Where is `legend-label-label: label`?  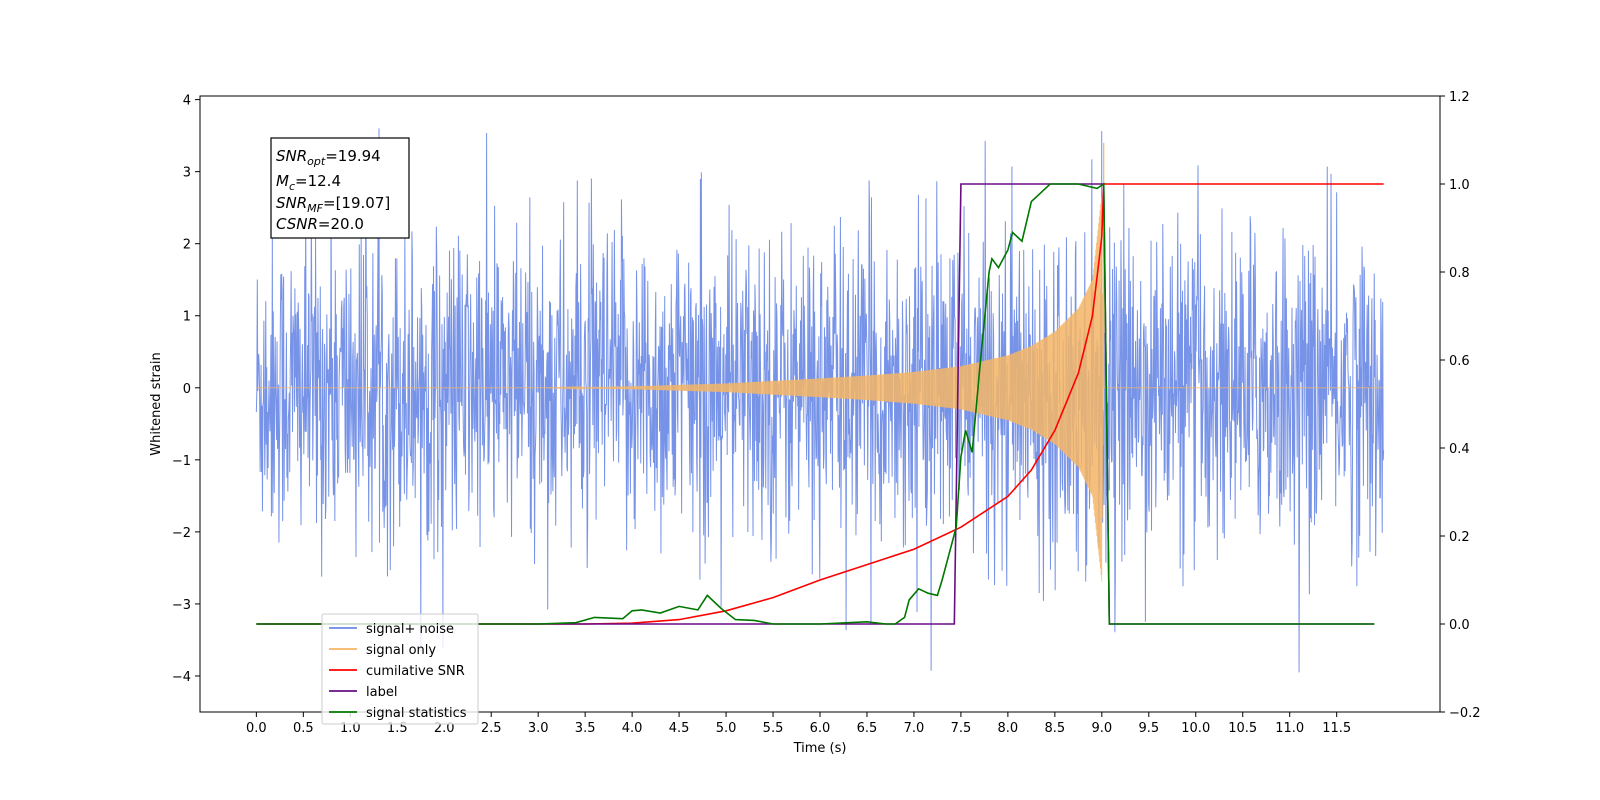 legend-label-label: label is located at coordinates (381, 692).